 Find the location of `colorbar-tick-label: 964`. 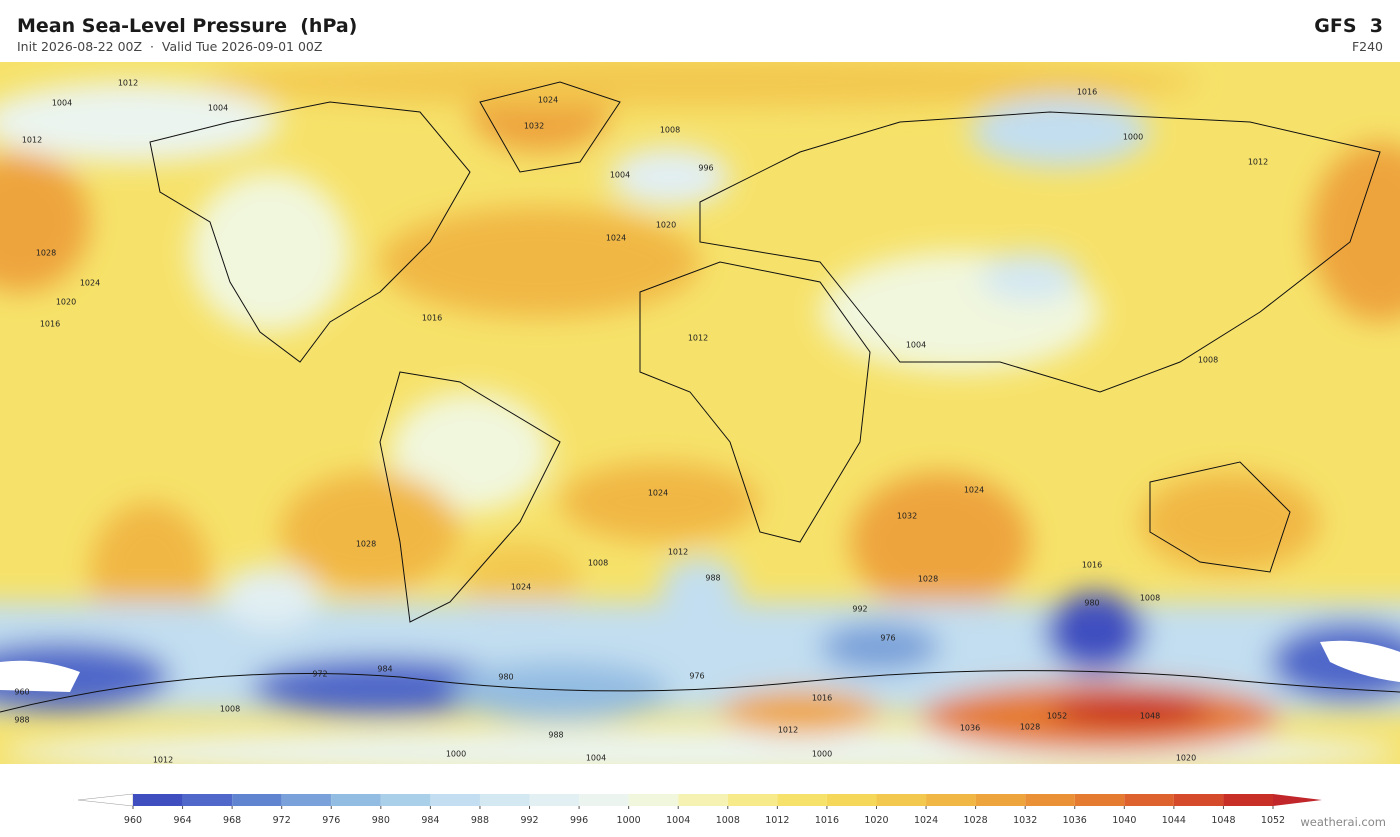

colorbar-tick-label: 964 is located at coordinates (182, 820).